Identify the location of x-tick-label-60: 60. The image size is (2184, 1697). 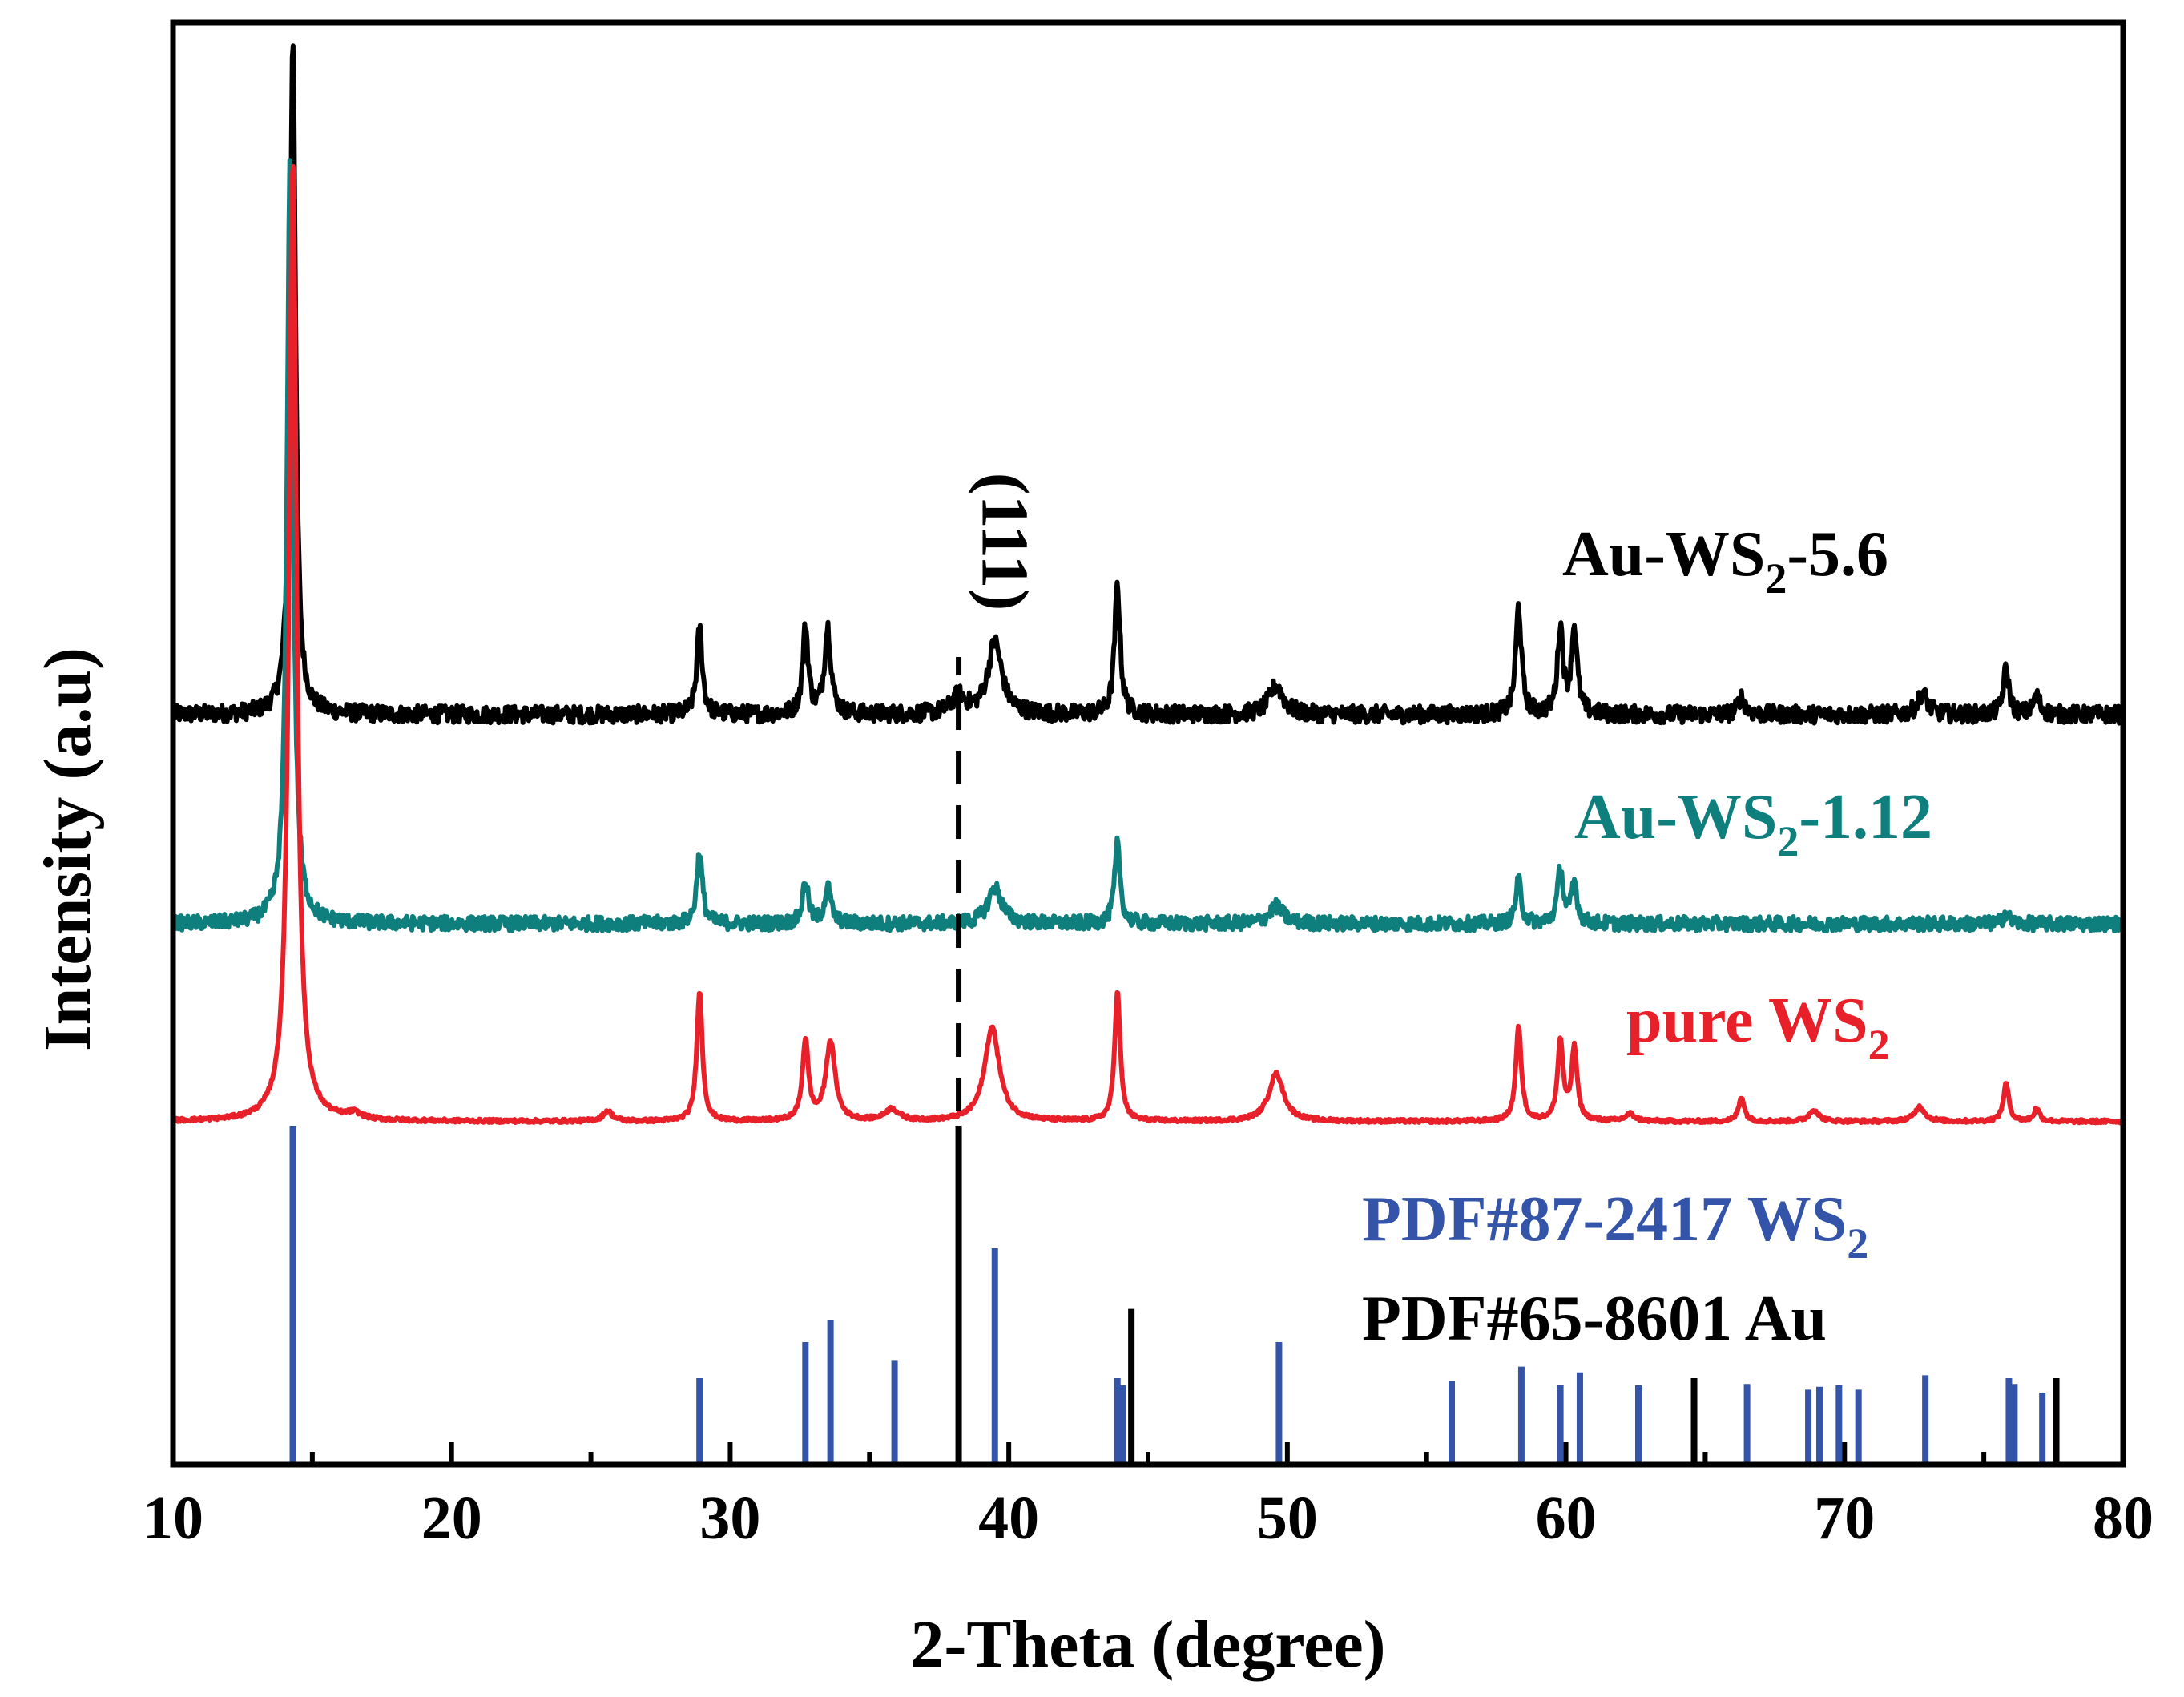
(1566, 1518).